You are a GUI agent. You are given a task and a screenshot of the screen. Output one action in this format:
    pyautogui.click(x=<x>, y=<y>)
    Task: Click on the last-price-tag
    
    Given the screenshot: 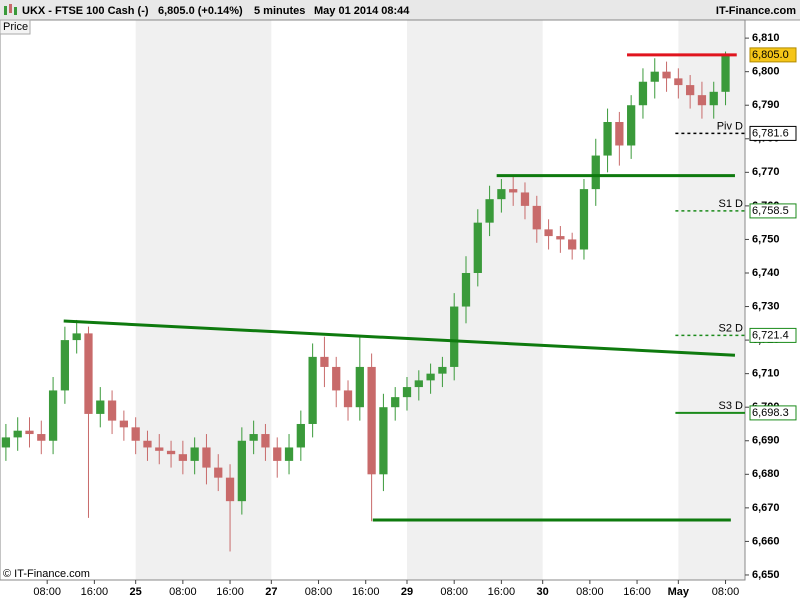 What is the action you would take?
    pyautogui.click(x=773, y=55)
    